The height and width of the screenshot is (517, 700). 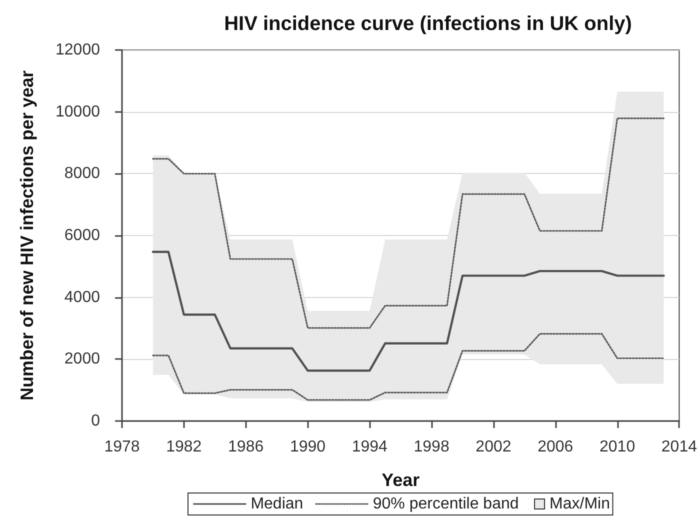 I want to click on x-tick-label: 1990, so click(x=308, y=447).